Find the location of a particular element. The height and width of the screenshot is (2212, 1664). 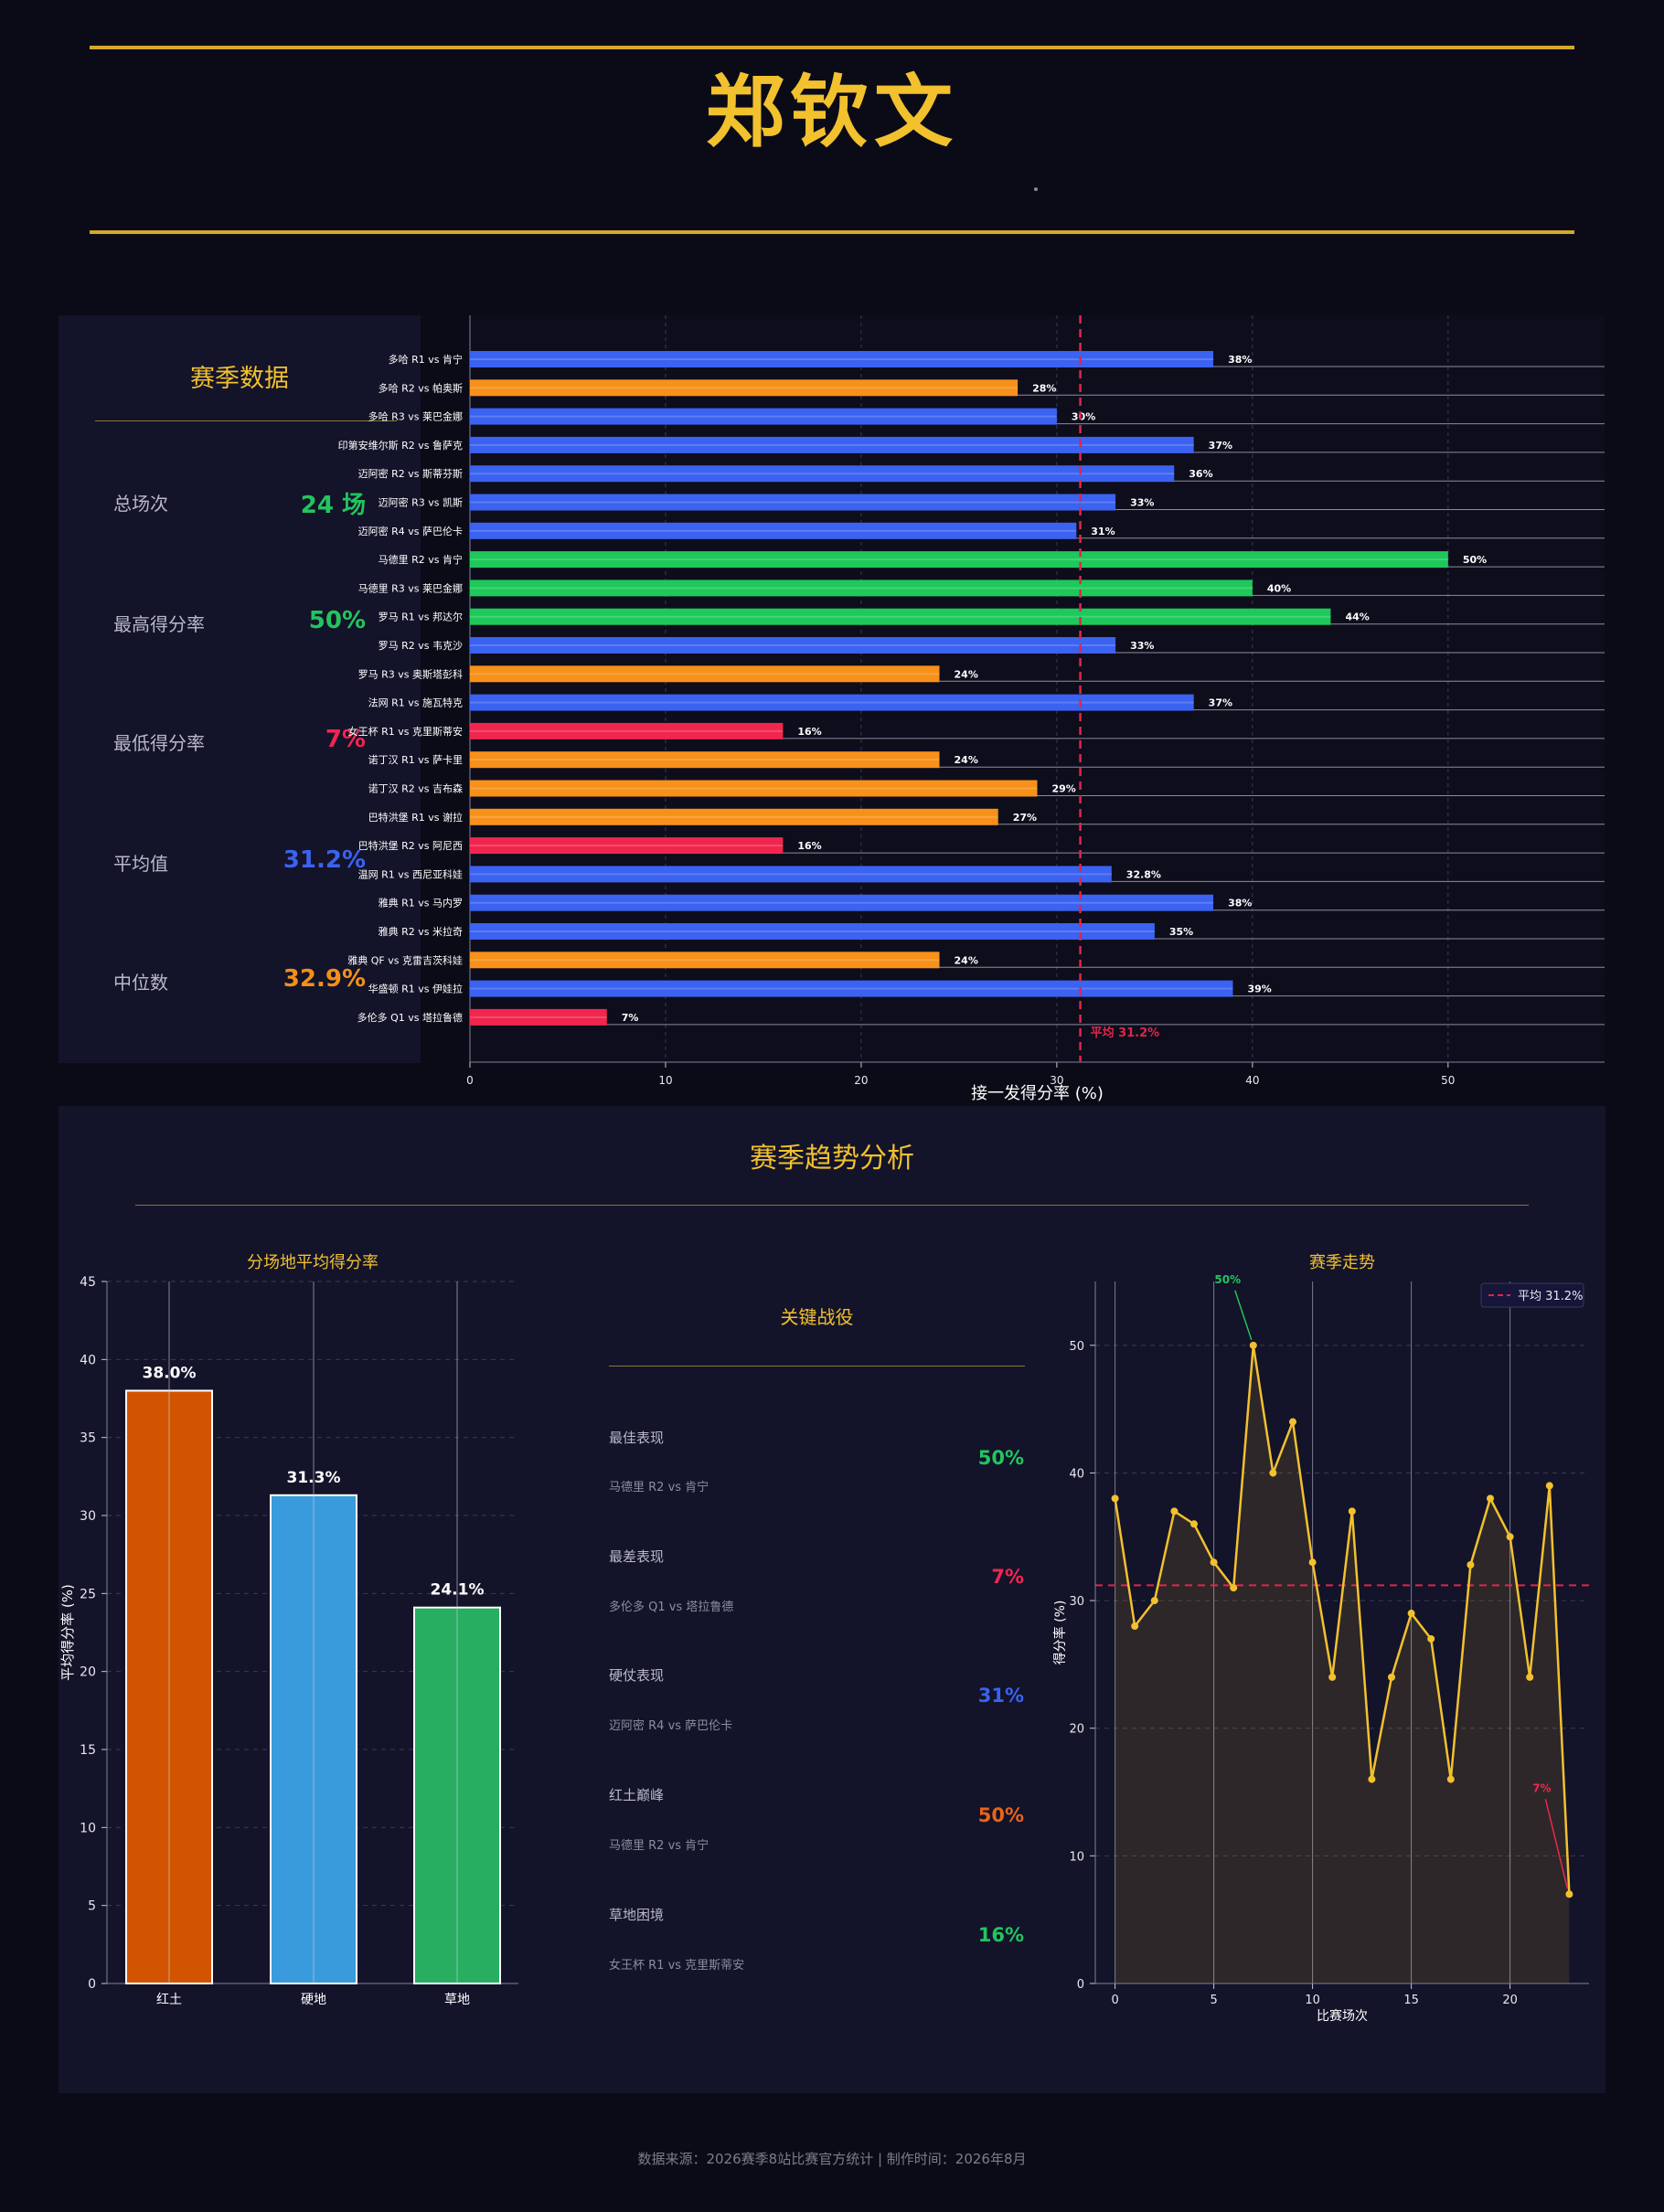

stat-label-total: 总场次 is located at coordinates (140, 504).